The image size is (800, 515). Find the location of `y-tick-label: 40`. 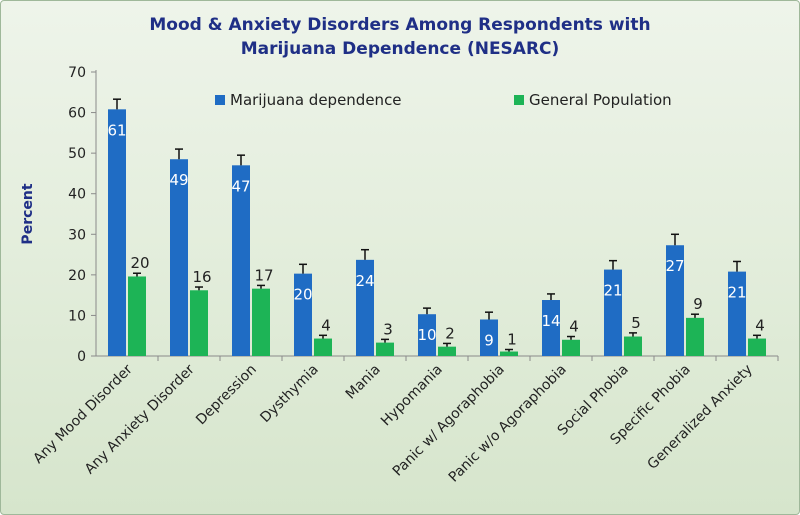

y-tick-label: 40 is located at coordinates (77, 195).